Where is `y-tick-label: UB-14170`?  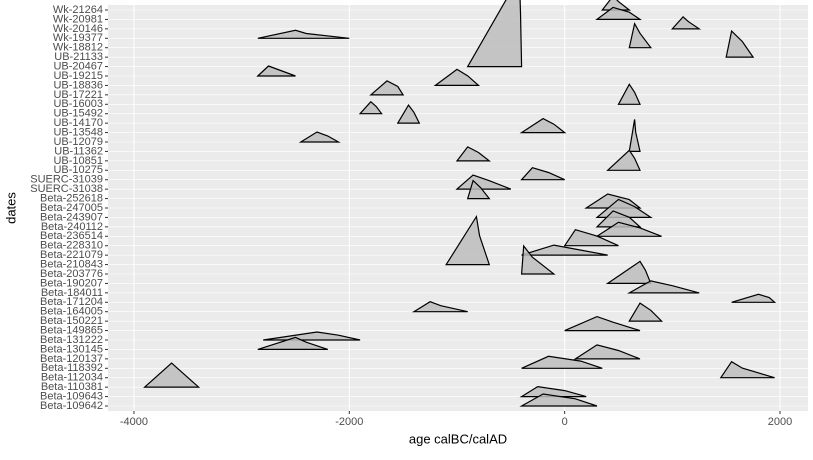 y-tick-label: UB-14170 is located at coordinates (78, 123).